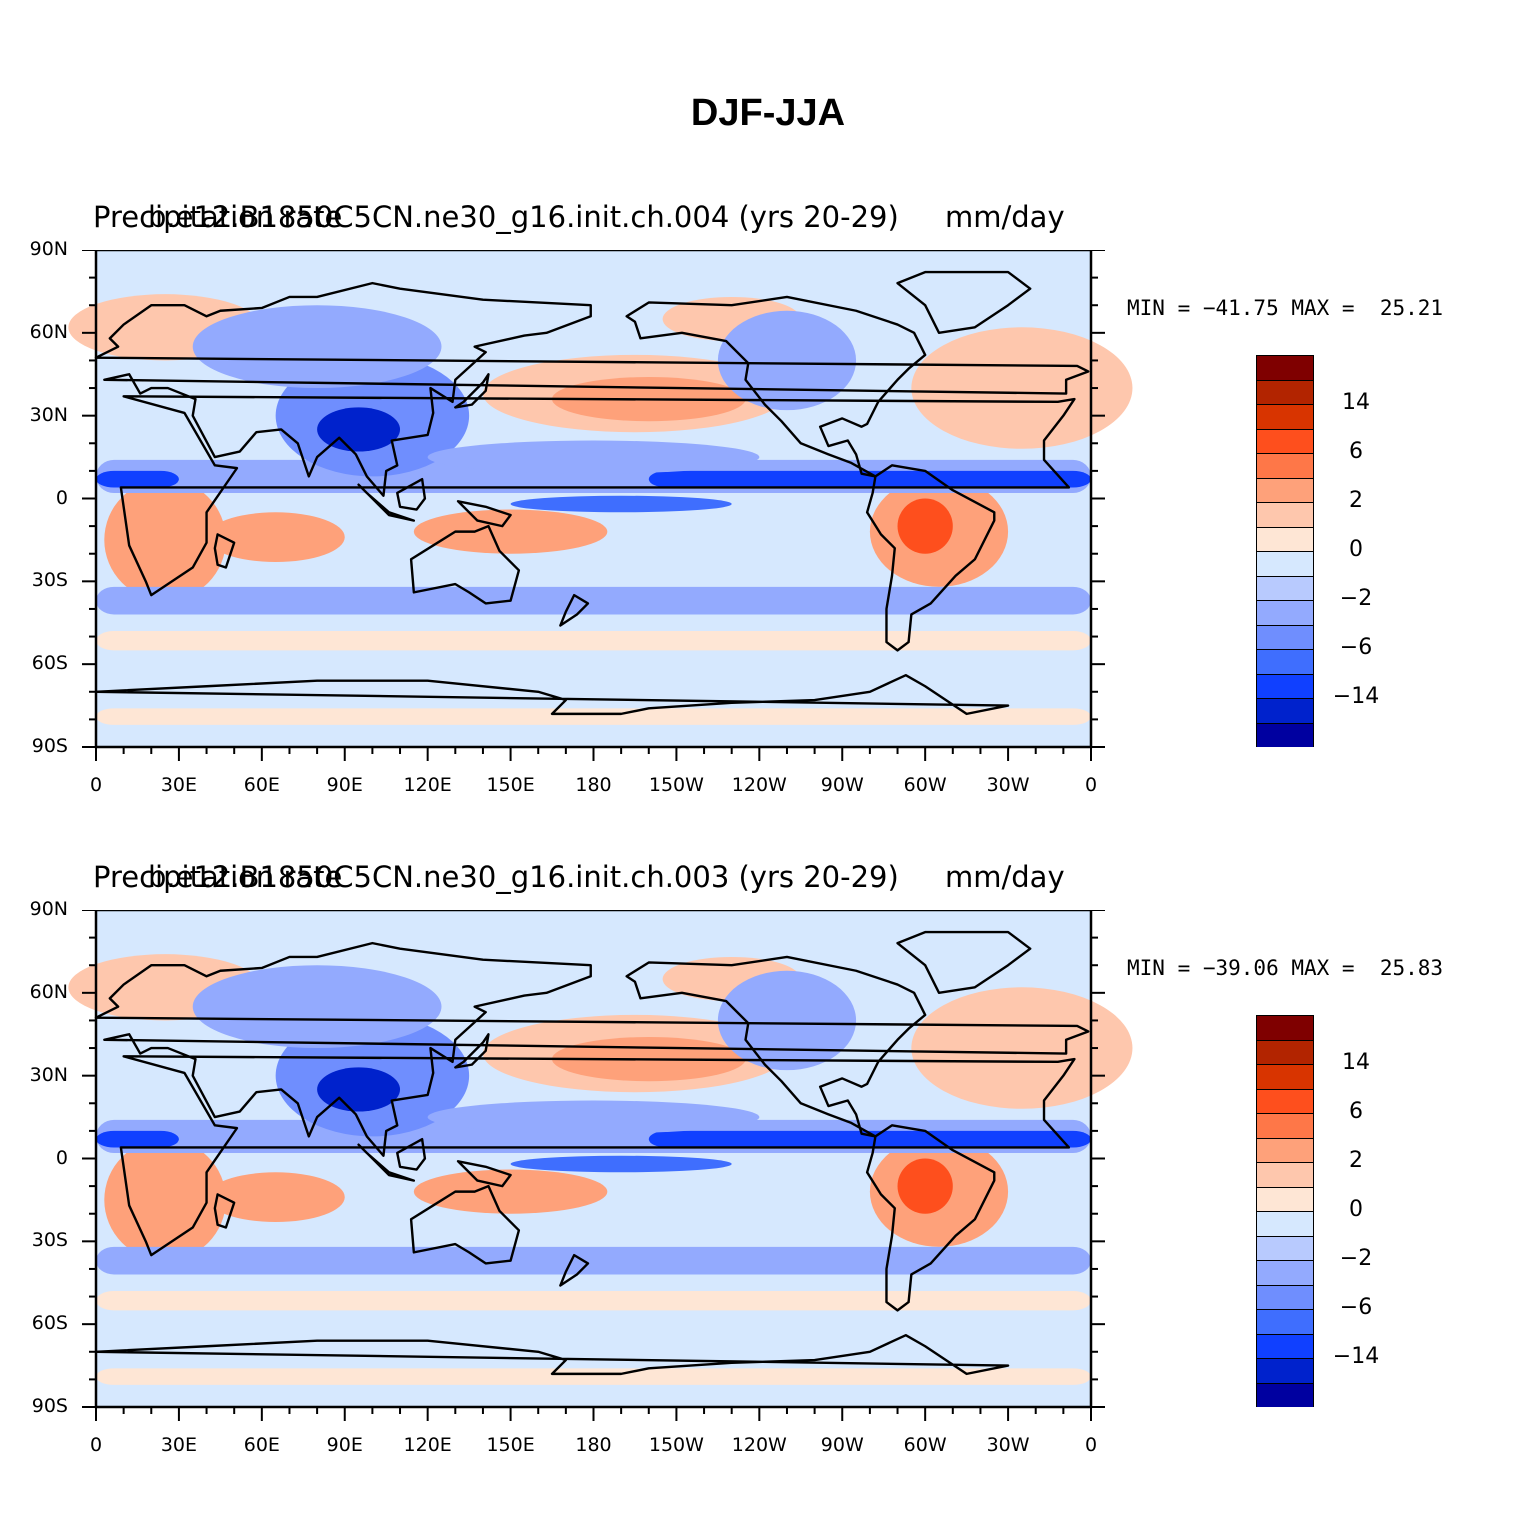 This screenshot has width=1536, height=1535. What do you see at coordinates (621, 1164) in the screenshot?
I see `field-equatorial-negative` at bounding box center [621, 1164].